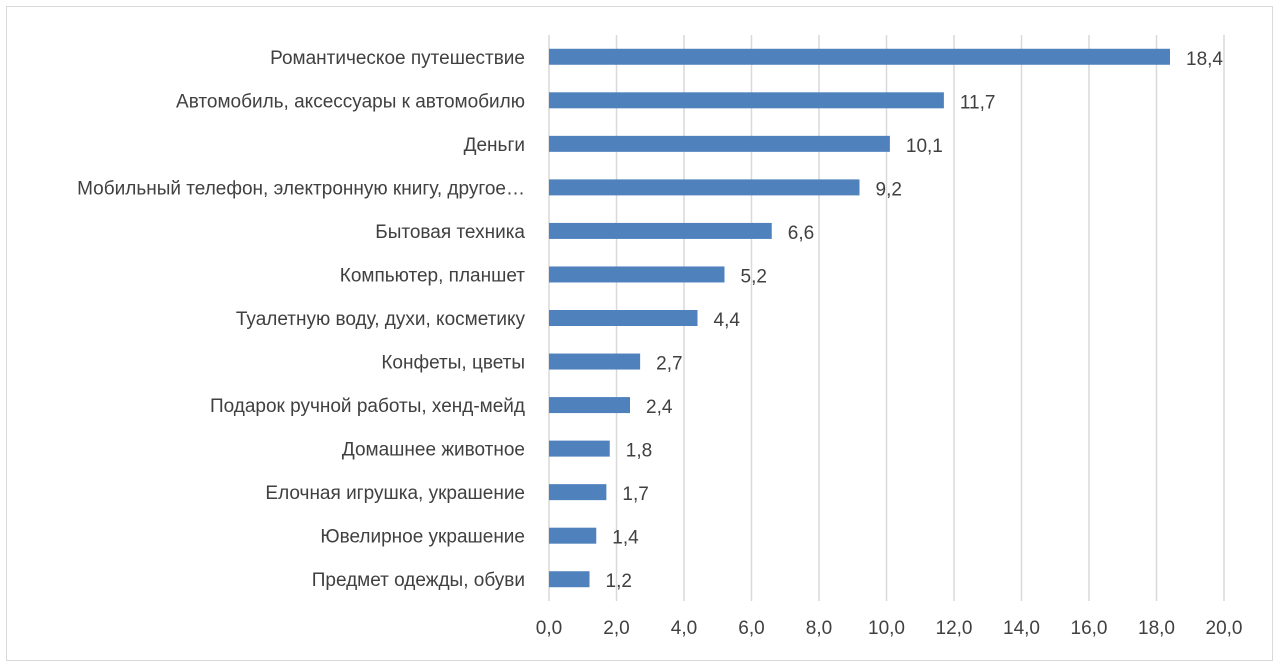 This screenshot has width=1281, height=669. I want to click on category-label: Деньги, so click(494, 145).